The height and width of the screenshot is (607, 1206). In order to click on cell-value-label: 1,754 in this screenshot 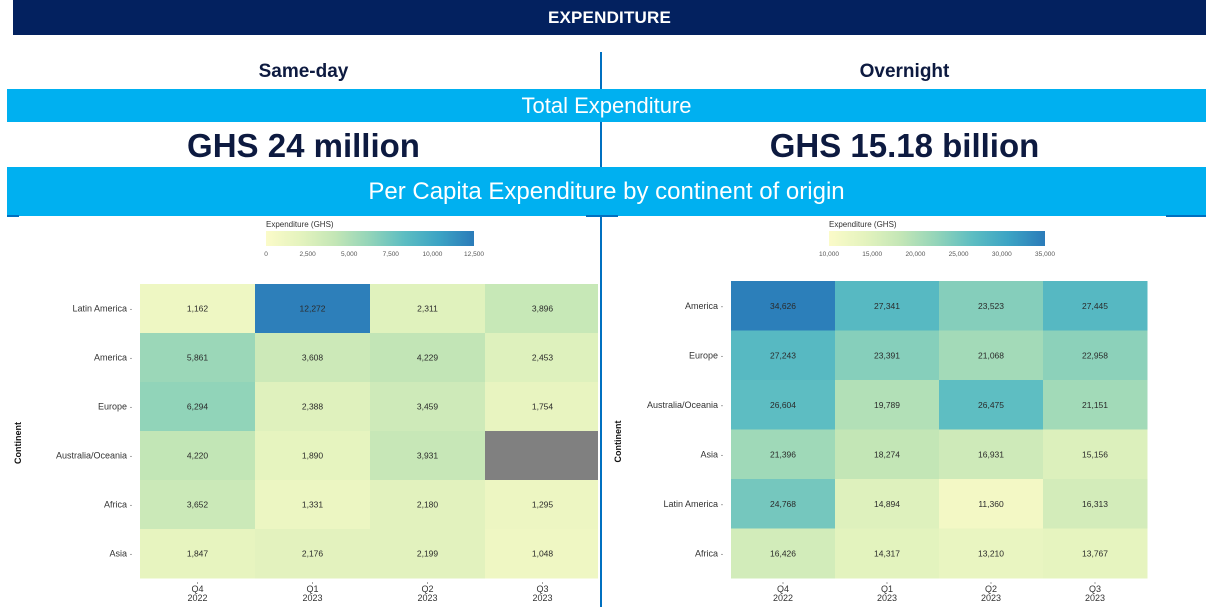, I will do `click(543, 407)`.